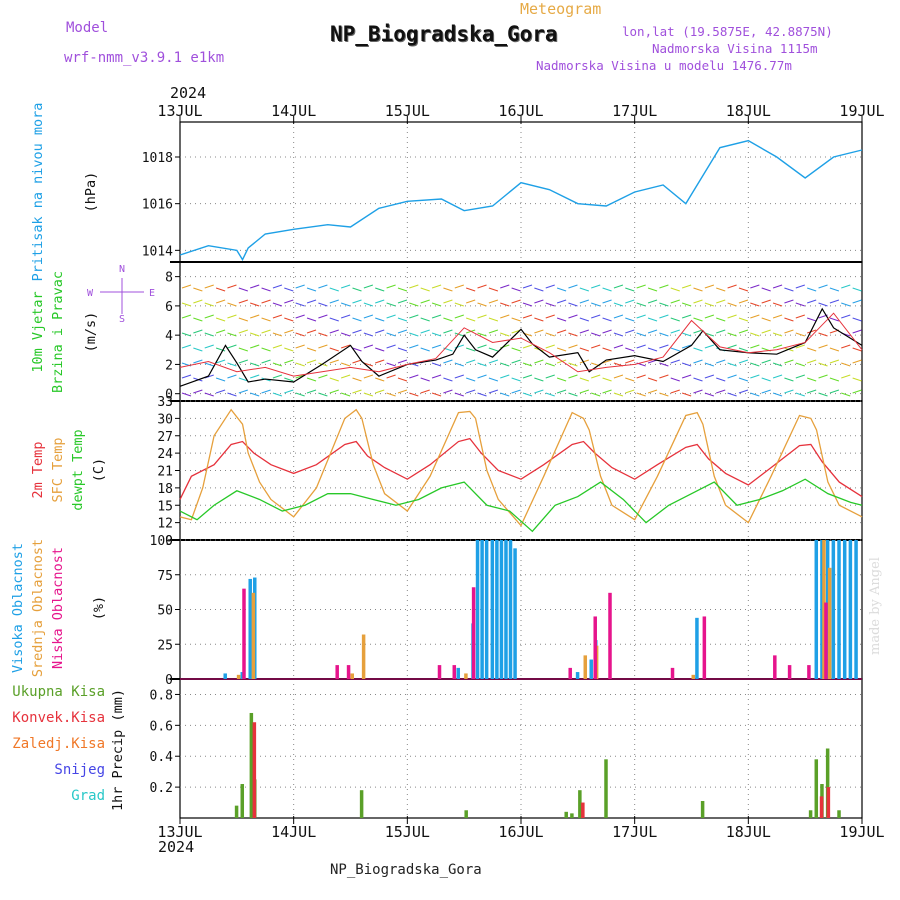  Describe the element at coordinates (152, 293) in the screenshot. I see `compass-e: E` at that location.